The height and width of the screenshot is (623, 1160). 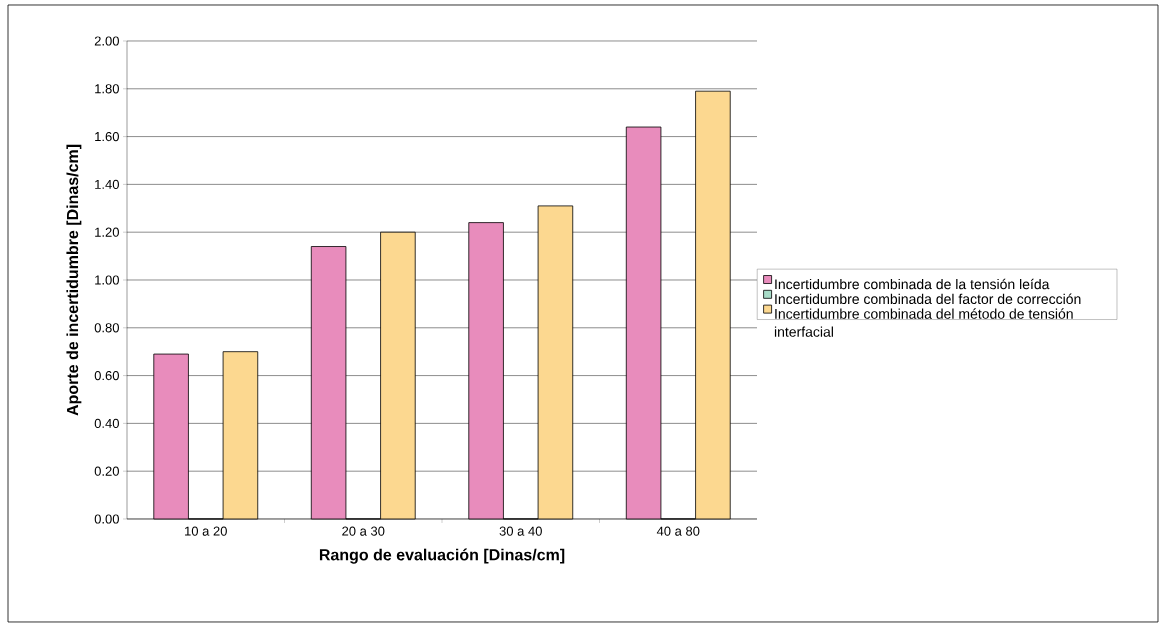 What do you see at coordinates (106, 423) in the screenshot?
I see `y-tick-label: 0.40` at bounding box center [106, 423].